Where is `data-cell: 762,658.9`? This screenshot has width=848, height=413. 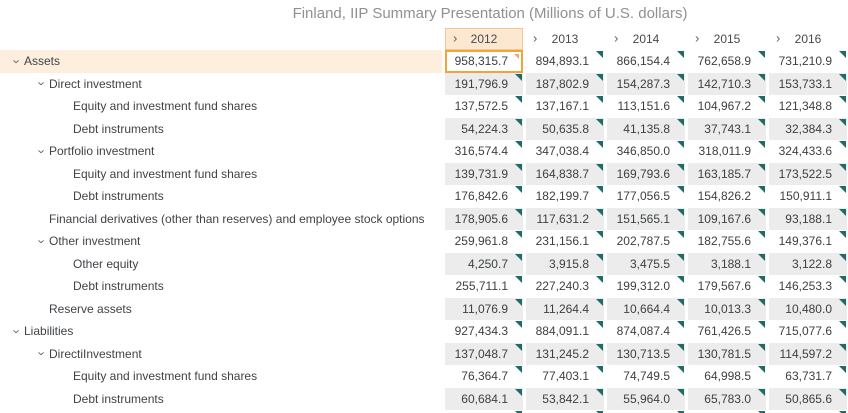 data-cell: 762,658.9 is located at coordinates (727, 61).